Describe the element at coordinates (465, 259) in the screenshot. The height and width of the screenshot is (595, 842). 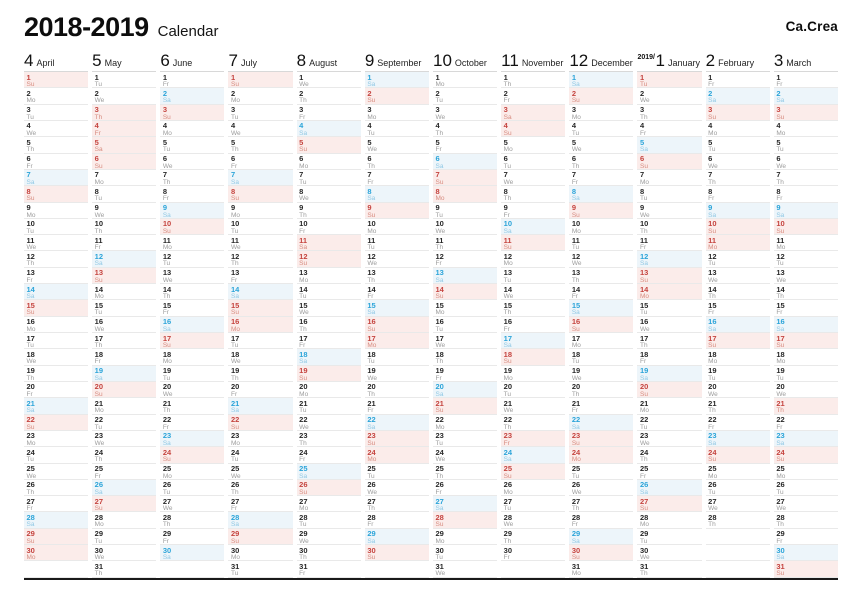
I see `day-cell: 12 Fr` at that location.